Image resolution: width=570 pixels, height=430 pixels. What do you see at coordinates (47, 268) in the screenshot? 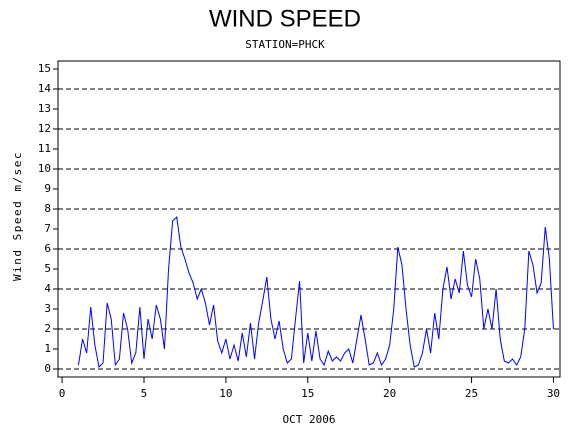
I see `y-tick-label: 5` at bounding box center [47, 268].